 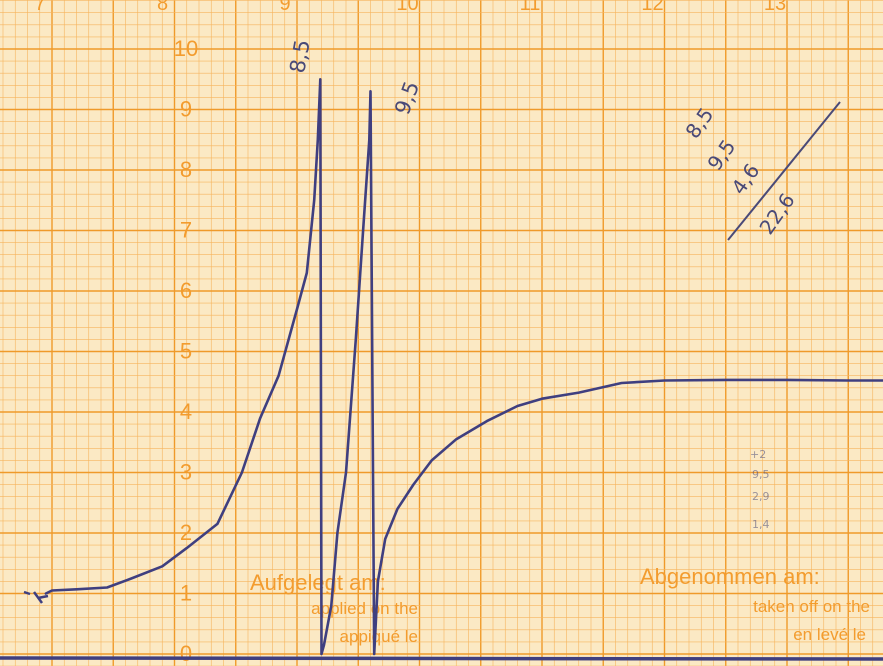 I want to click on x-tick-label: 7, so click(x=39, y=7).